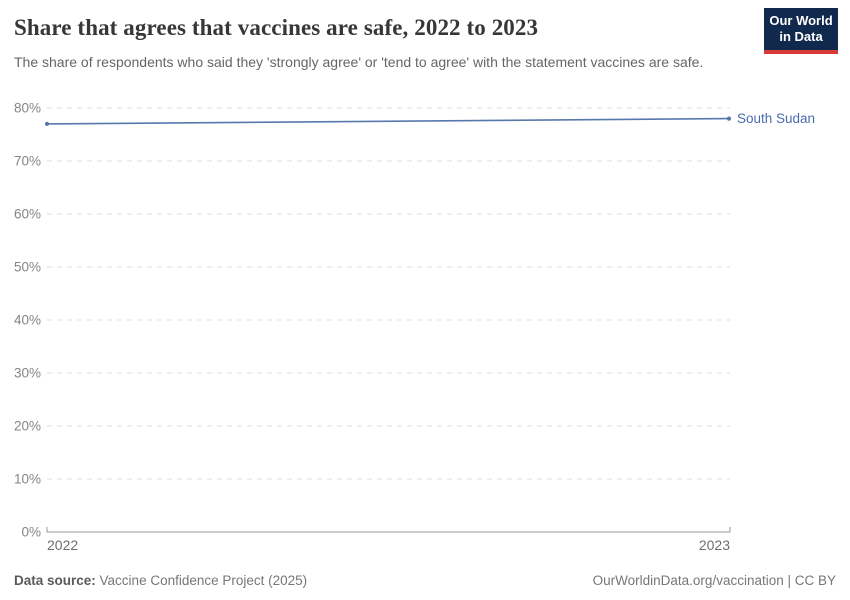 This screenshot has height=600, width=850. Describe the element at coordinates (776, 118) in the screenshot. I see `series-label: South Sudan` at that location.